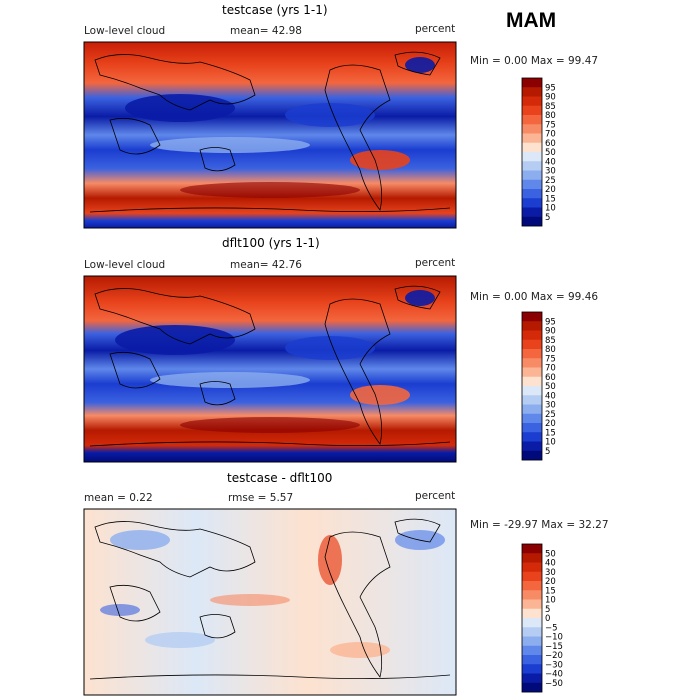 The width and height of the screenshot is (700, 700). I want to click on panel2-minmax: Min = 0.00 Max = 99.46, so click(534, 297).